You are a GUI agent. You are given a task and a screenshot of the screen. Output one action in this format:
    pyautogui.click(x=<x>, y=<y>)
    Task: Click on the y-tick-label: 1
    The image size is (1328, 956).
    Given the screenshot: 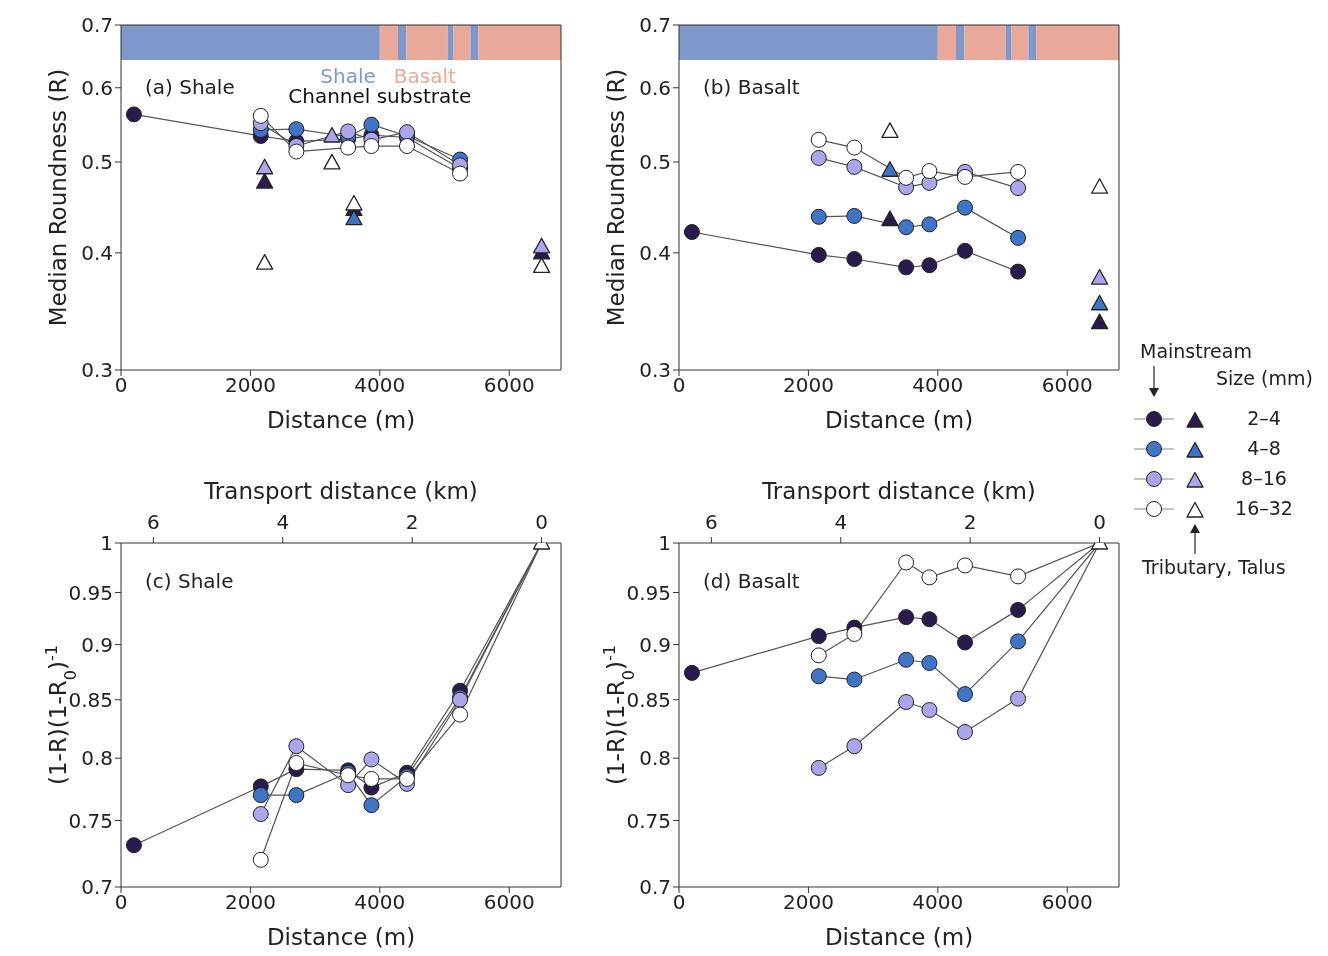 What is the action you would take?
    pyautogui.click(x=664, y=543)
    